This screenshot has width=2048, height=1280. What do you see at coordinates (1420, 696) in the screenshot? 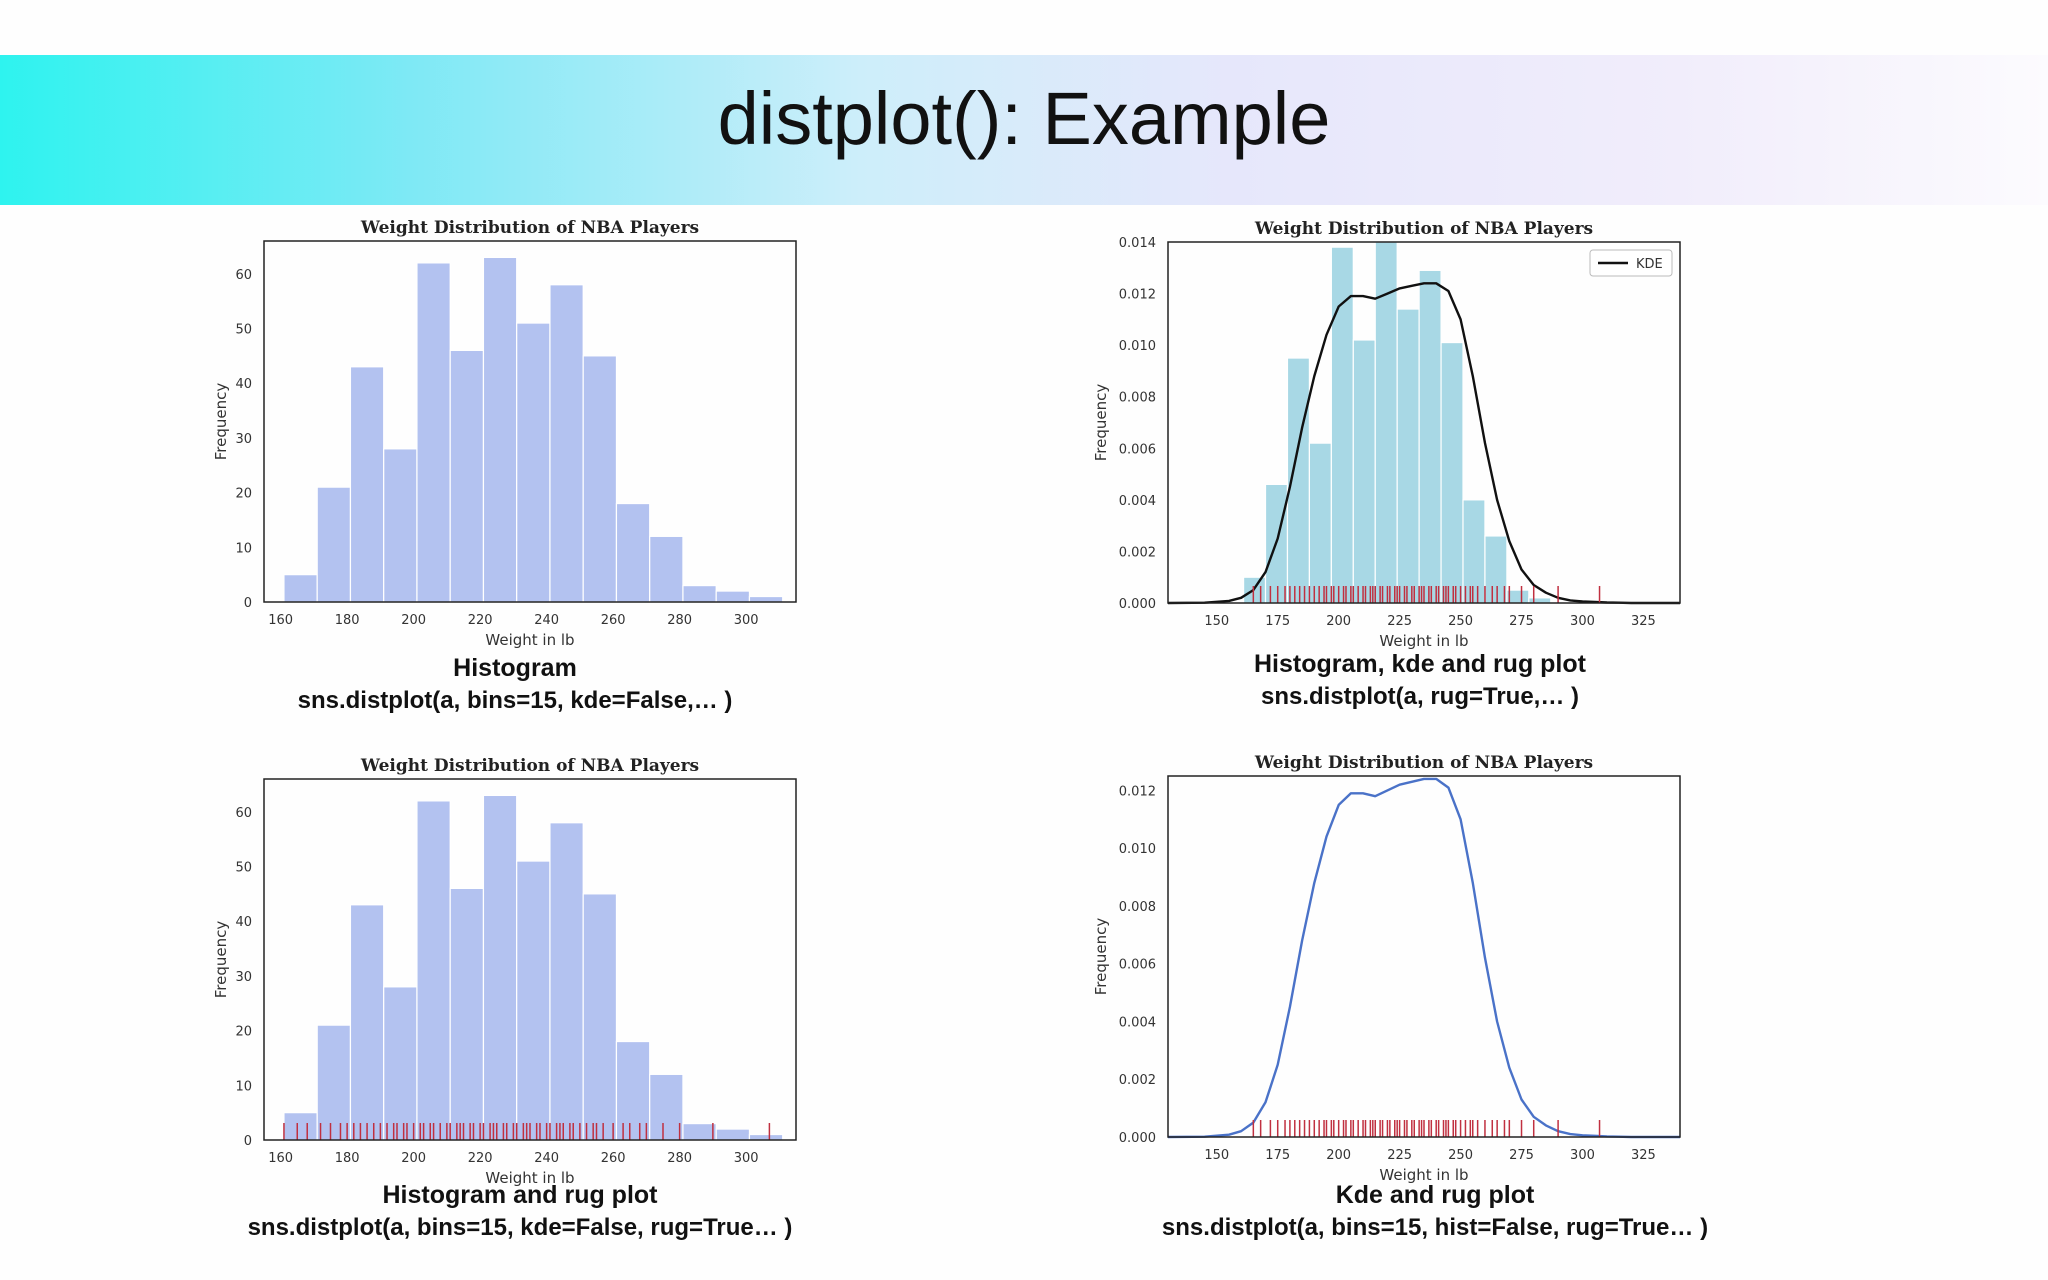
I see `caption-code: sns.distplot(a, rug=True,… )` at bounding box center [1420, 696].